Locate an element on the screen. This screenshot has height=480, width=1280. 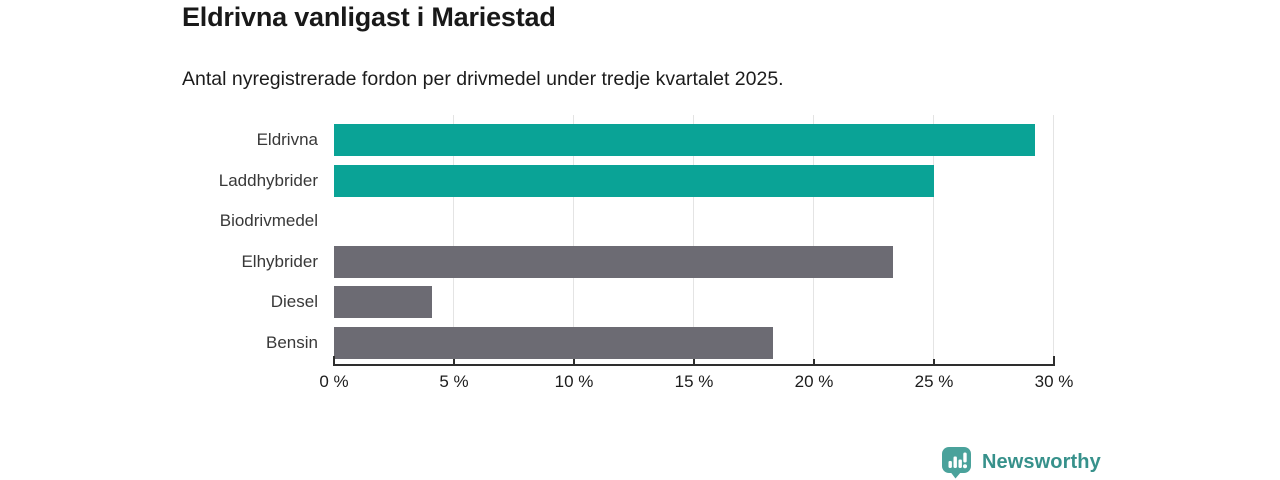
newsworthy-logo-text: Newsworthy is located at coordinates (1041, 462).